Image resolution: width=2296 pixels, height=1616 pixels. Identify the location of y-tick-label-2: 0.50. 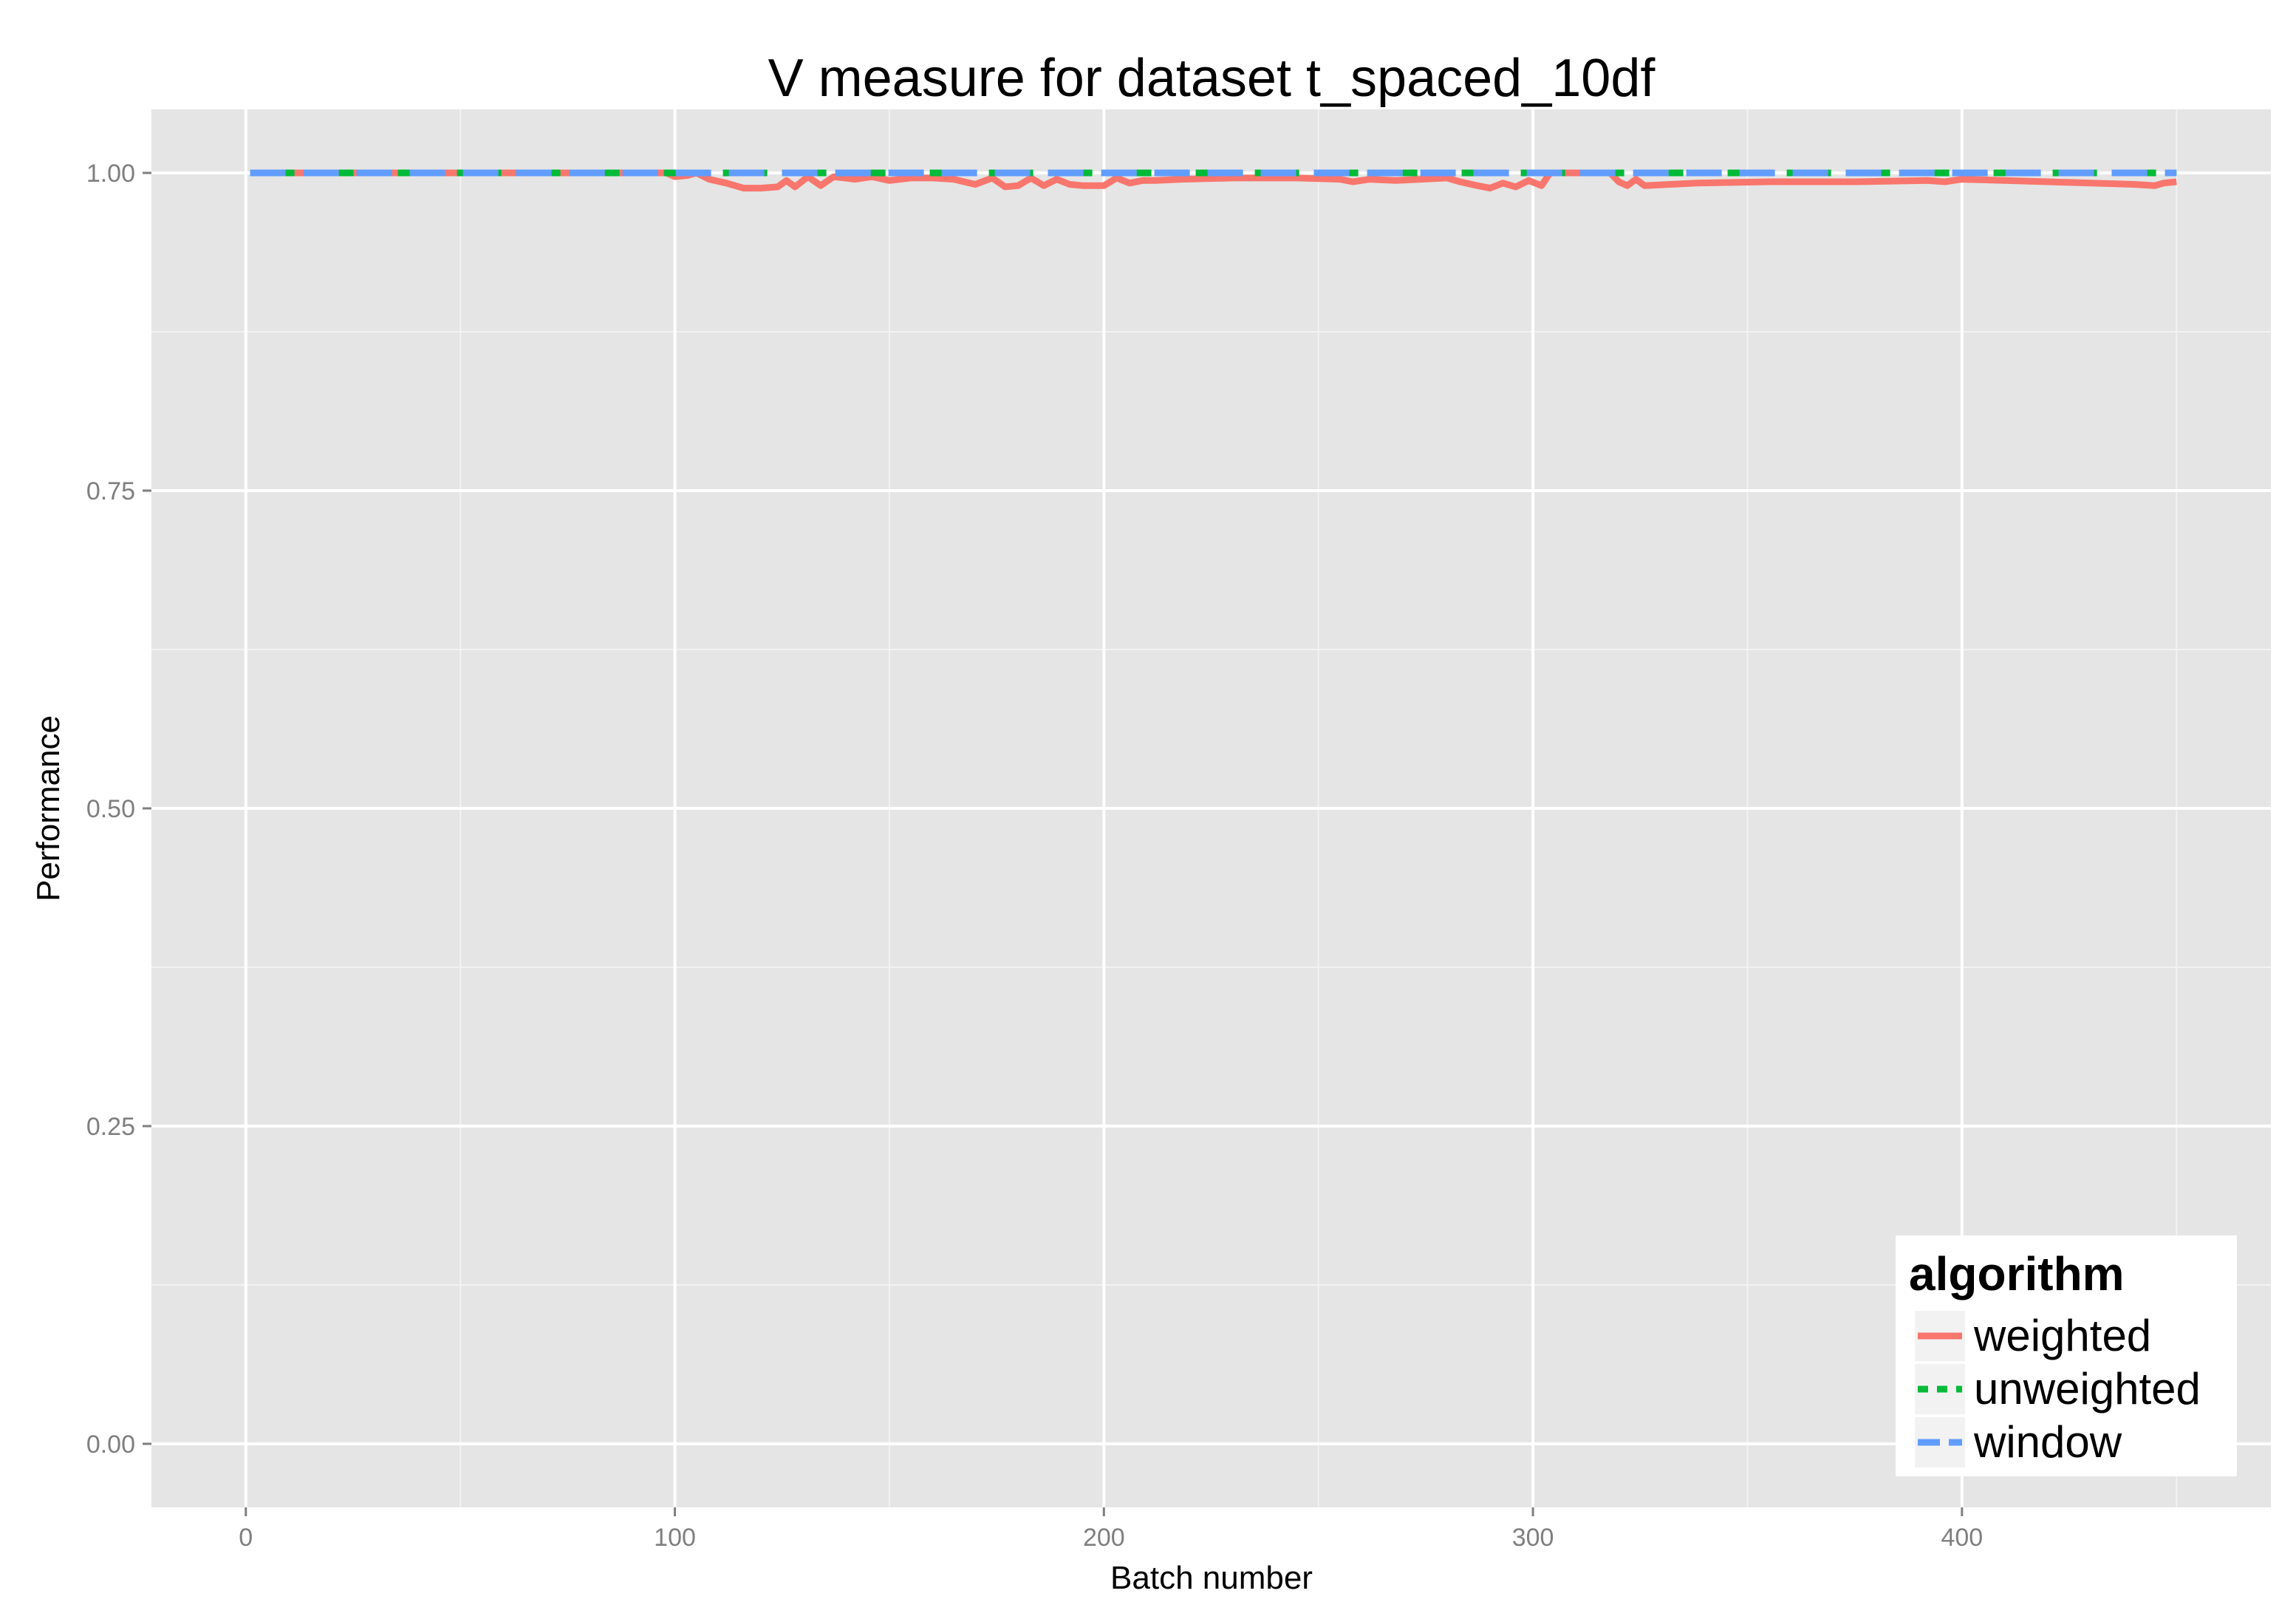
(111, 809).